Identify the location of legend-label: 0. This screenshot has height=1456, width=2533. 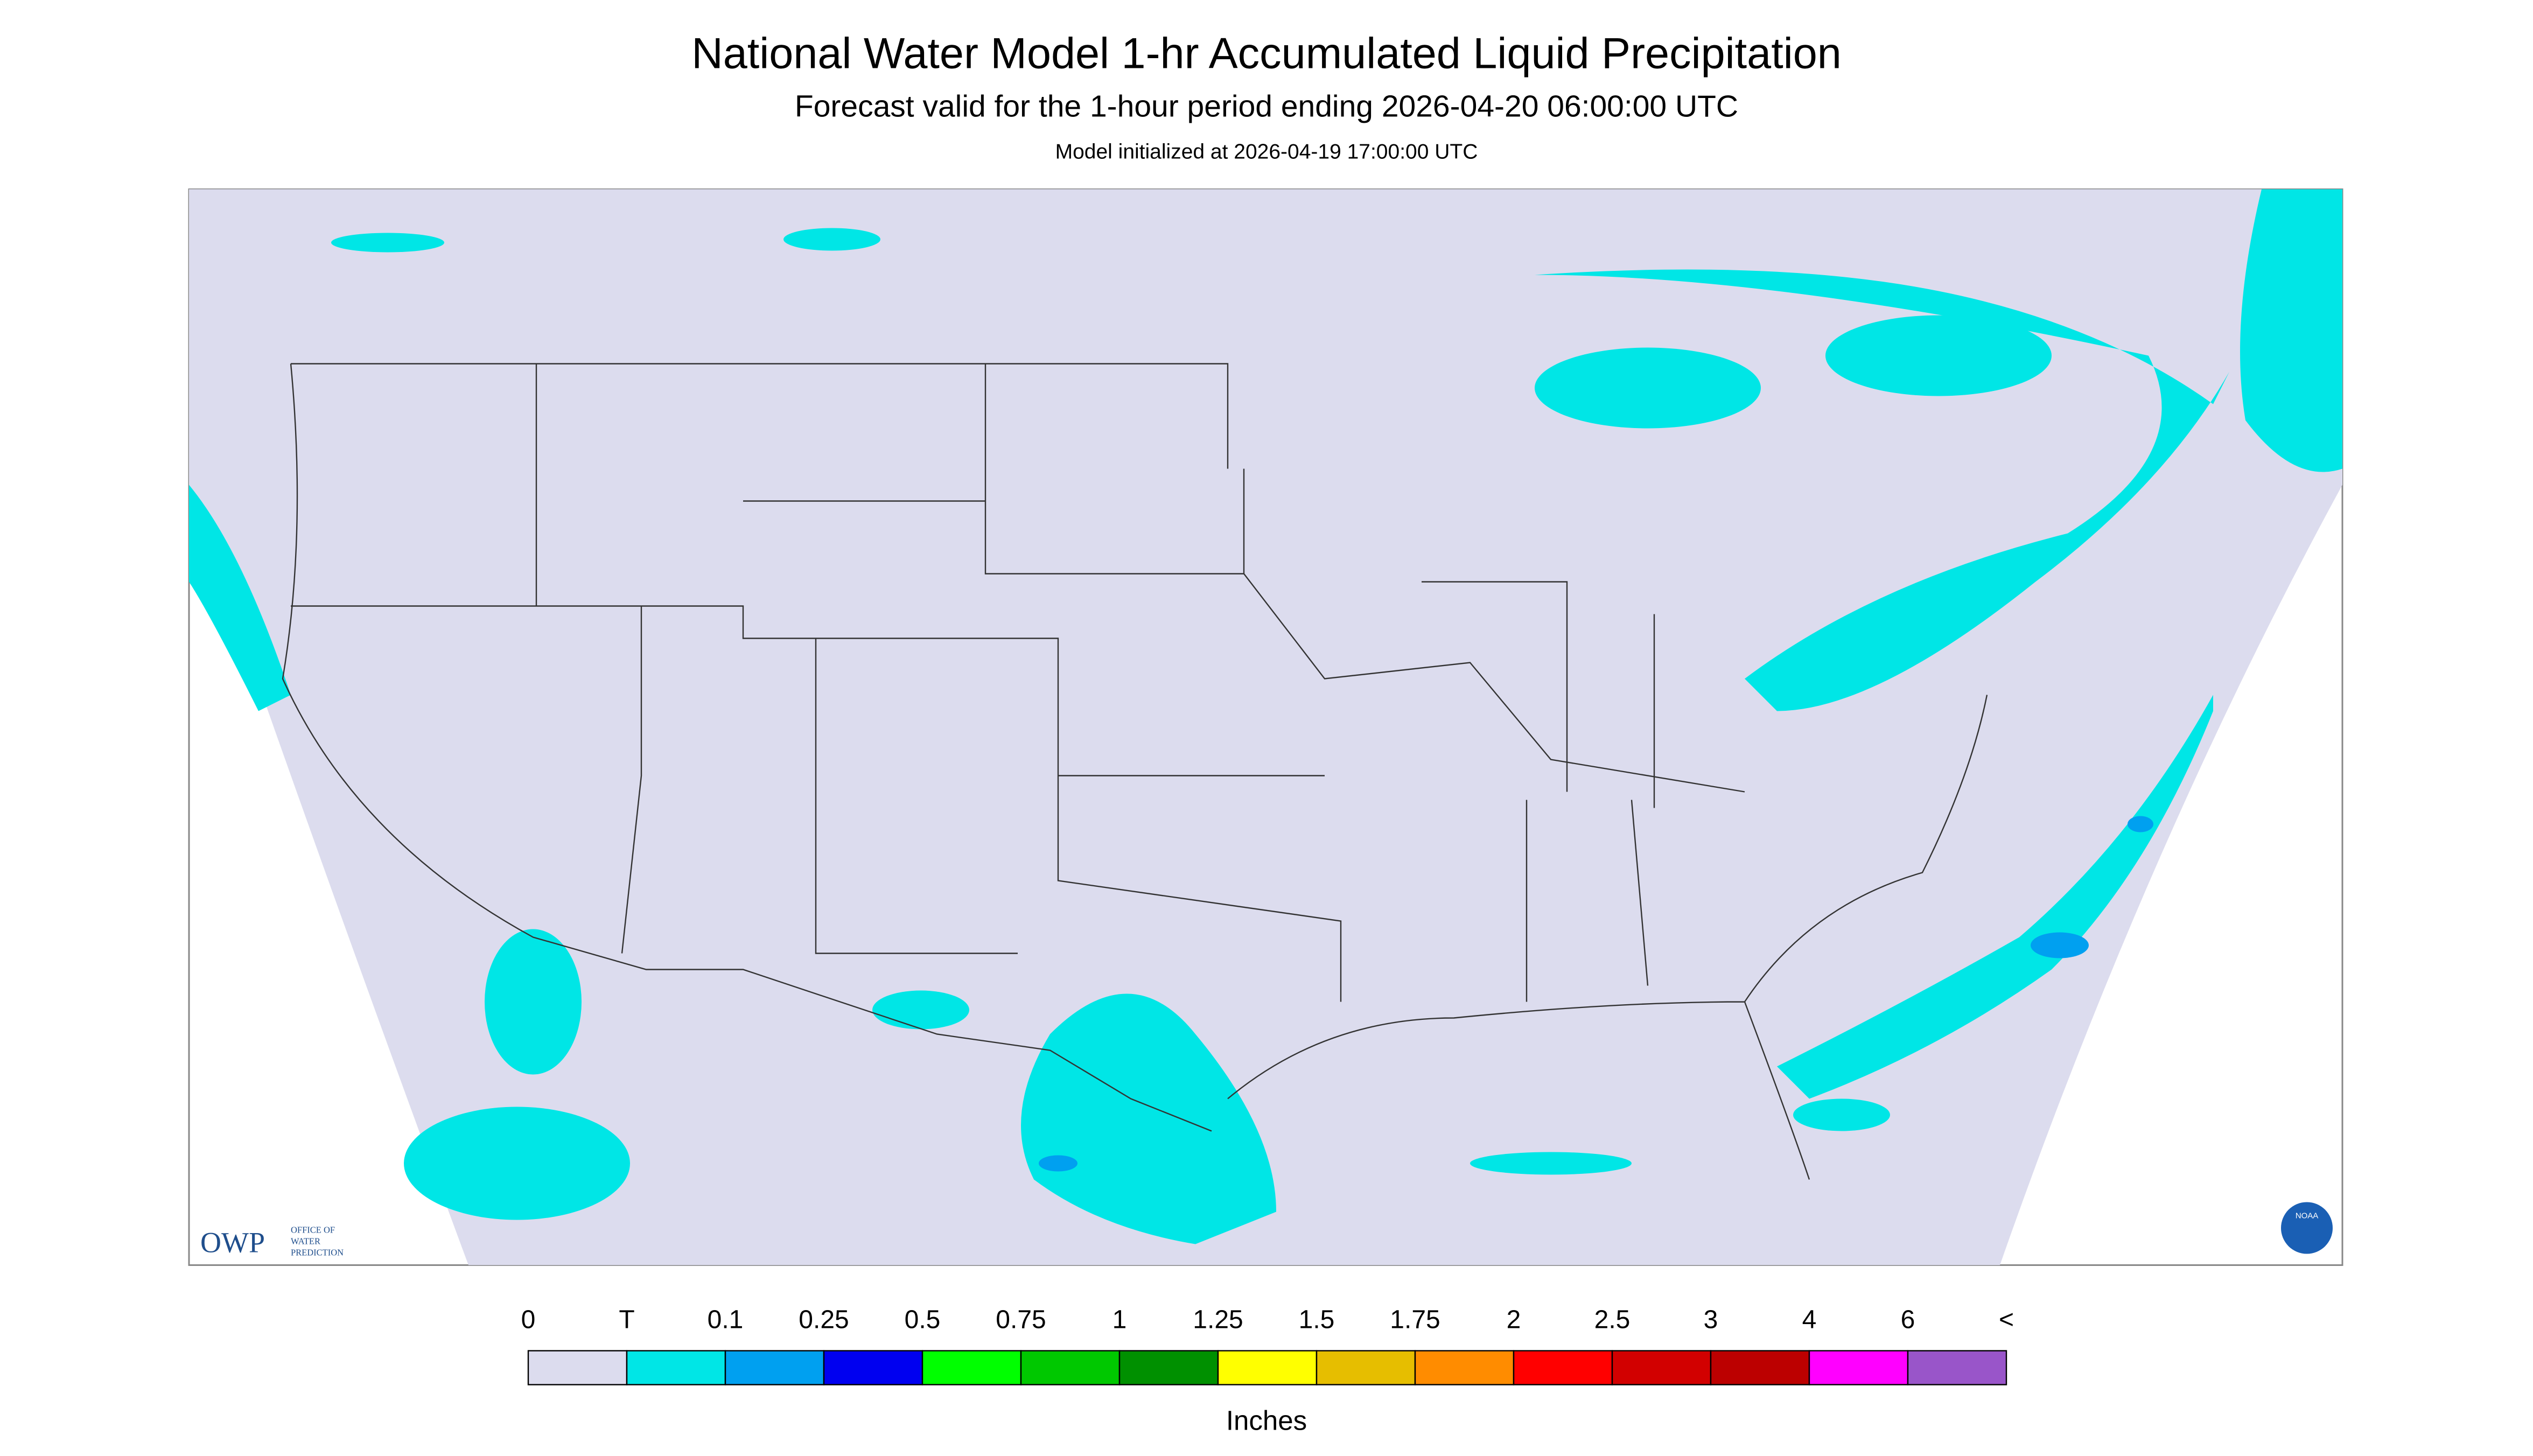
(529, 1320).